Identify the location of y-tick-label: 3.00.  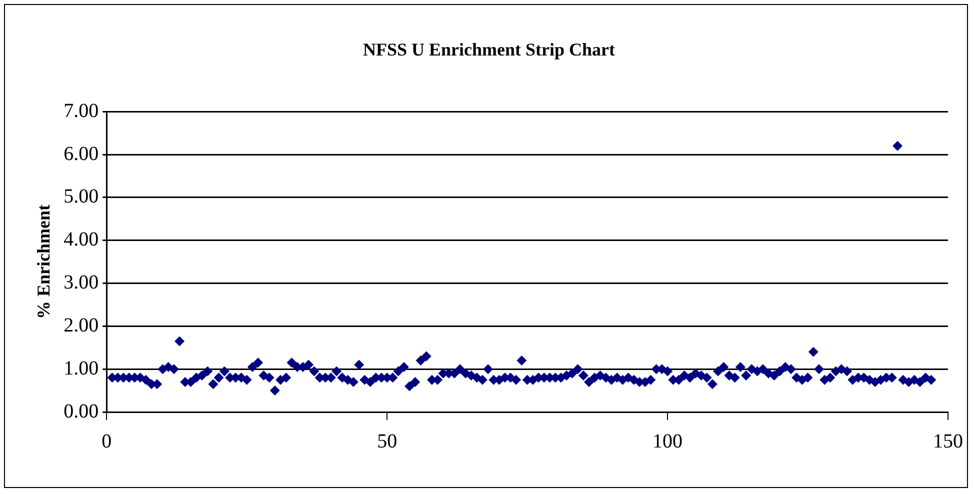
(81, 283).